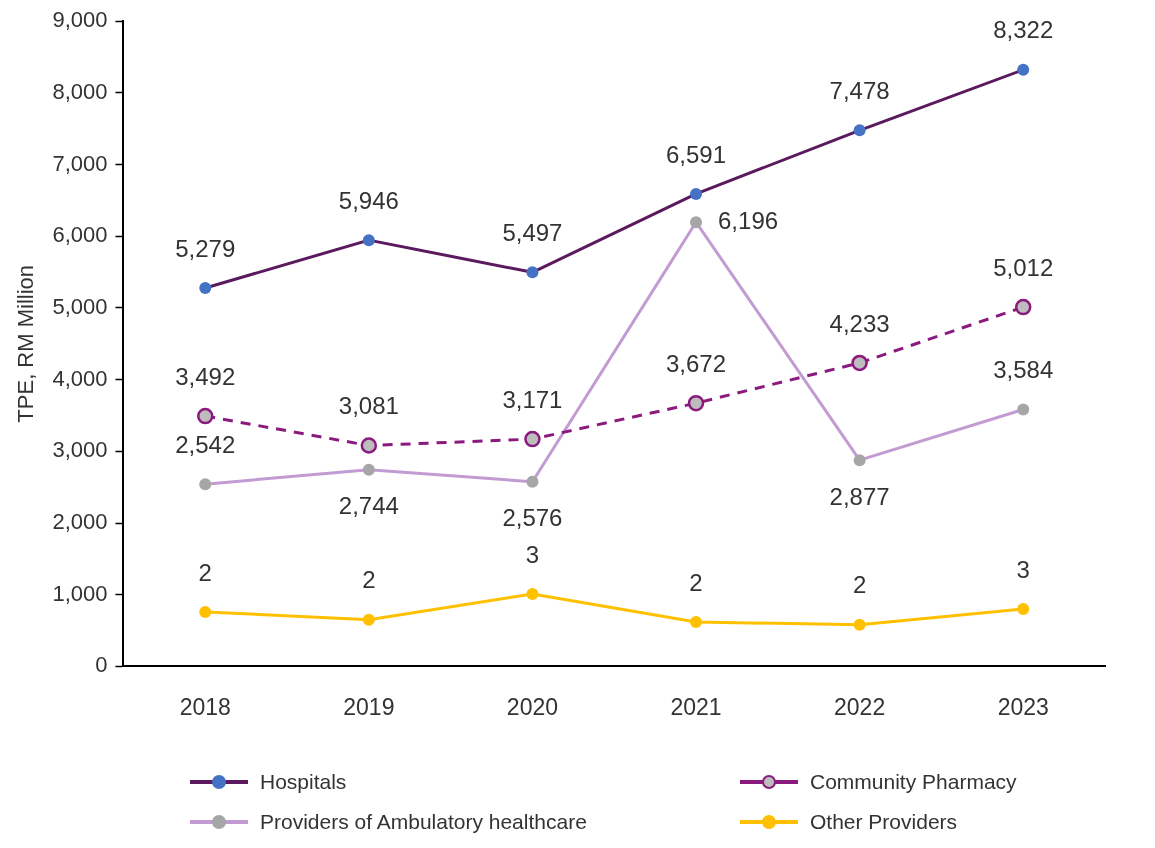 The width and height of the screenshot is (1155, 848). Describe the element at coordinates (532, 518) in the screenshot. I see `data-label: 2,576` at that location.